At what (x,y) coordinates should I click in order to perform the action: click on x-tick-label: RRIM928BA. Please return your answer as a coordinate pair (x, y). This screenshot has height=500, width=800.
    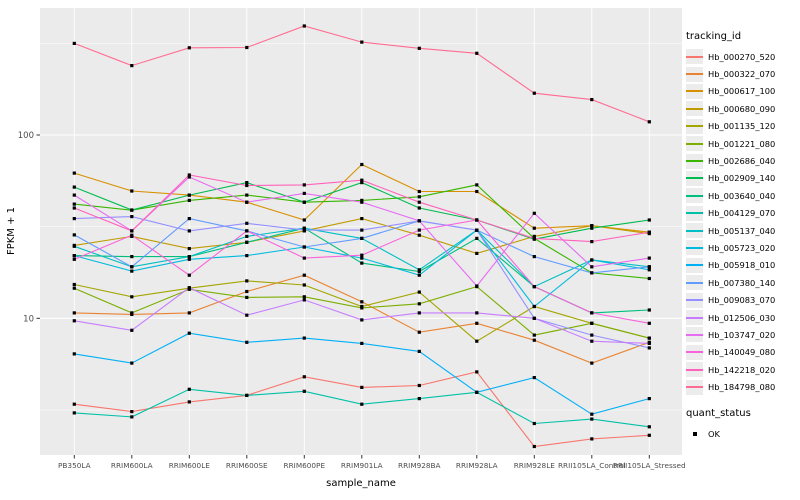
    Looking at the image, I should click on (419, 465).